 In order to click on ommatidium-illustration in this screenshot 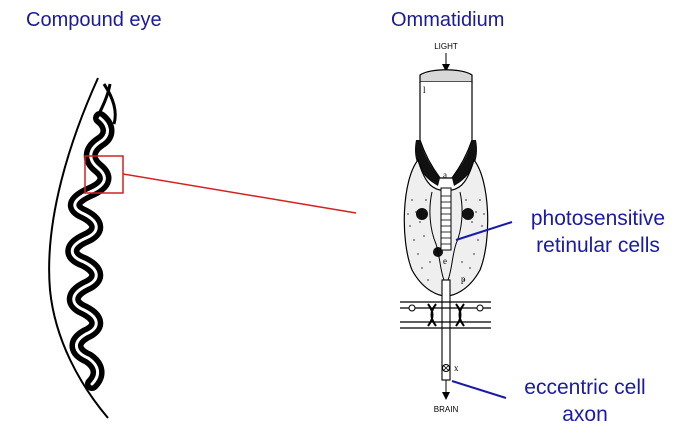, I will do `click(445, 226)`.